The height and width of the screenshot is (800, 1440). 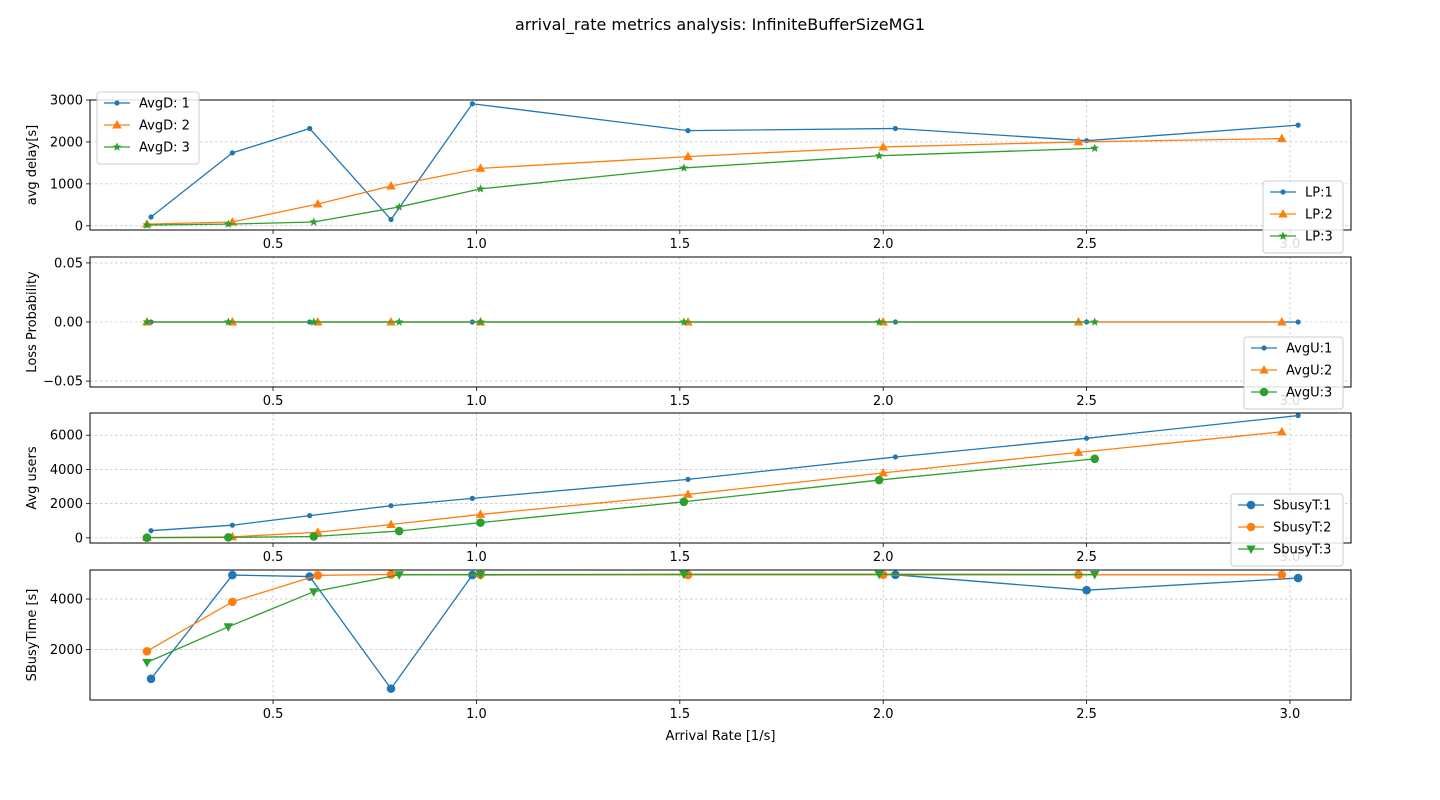 What do you see at coordinates (273, 401) in the screenshot?
I see `x-tick-label: 0.5` at bounding box center [273, 401].